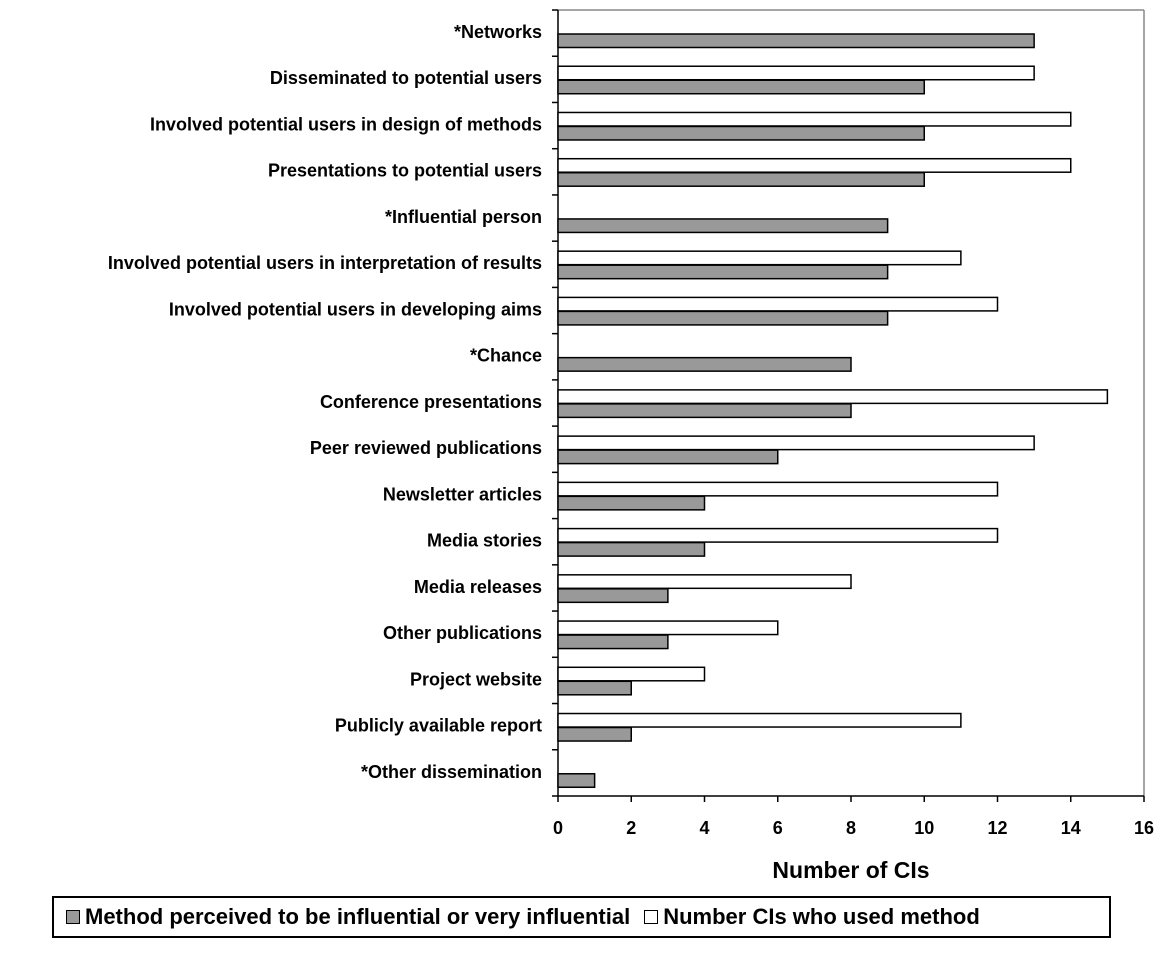 Image resolution: width=1163 pixels, height=955 pixels. Describe the element at coordinates (73, 917) in the screenshot. I see `legend-swatch-gray` at that location.